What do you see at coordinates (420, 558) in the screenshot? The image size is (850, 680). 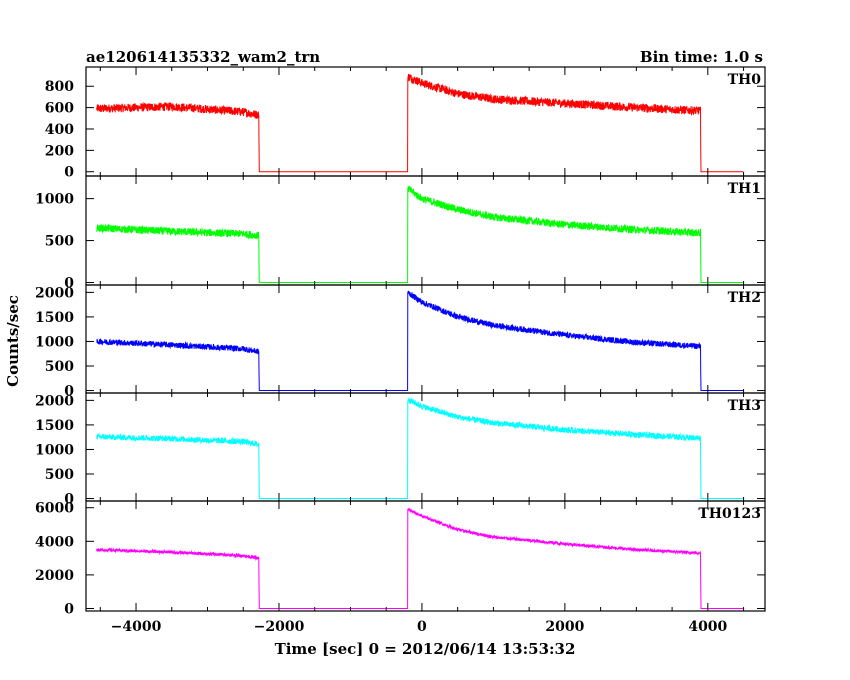 I see `series-th0123-line` at bounding box center [420, 558].